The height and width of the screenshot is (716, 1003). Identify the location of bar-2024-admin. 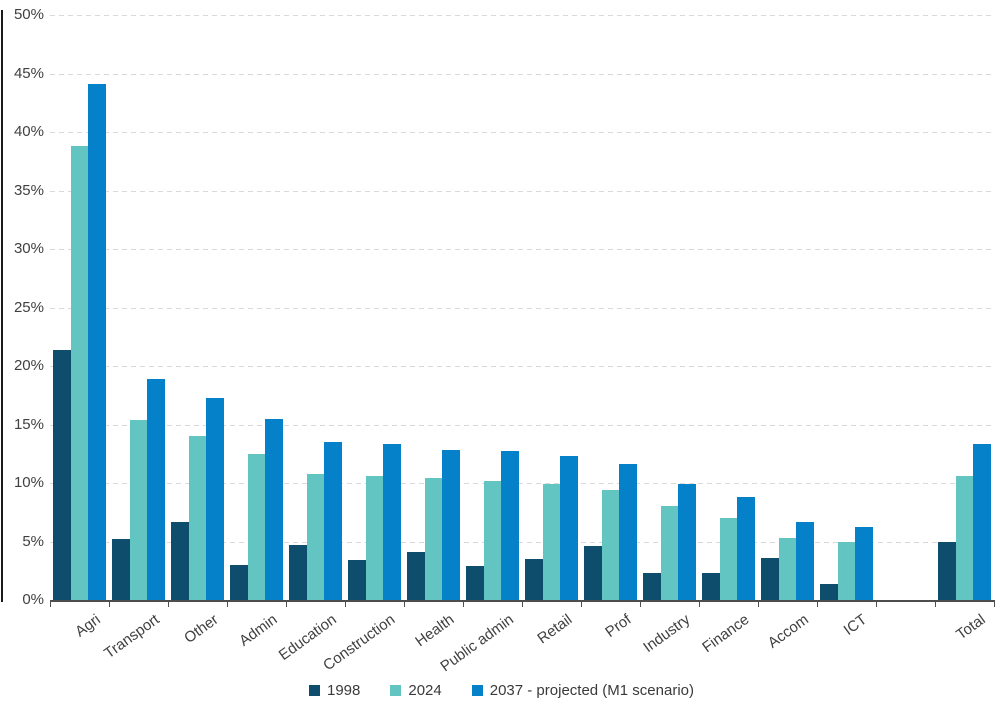
(256, 526).